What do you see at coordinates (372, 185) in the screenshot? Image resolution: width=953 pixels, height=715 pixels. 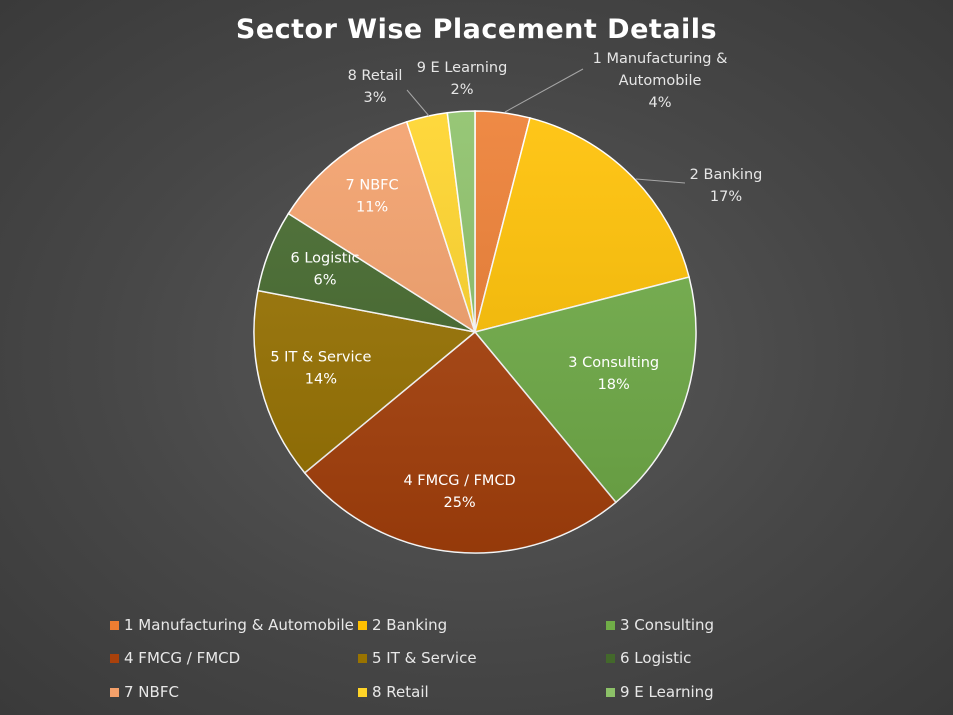 I see `data-label-name: 7 NBFC` at bounding box center [372, 185].